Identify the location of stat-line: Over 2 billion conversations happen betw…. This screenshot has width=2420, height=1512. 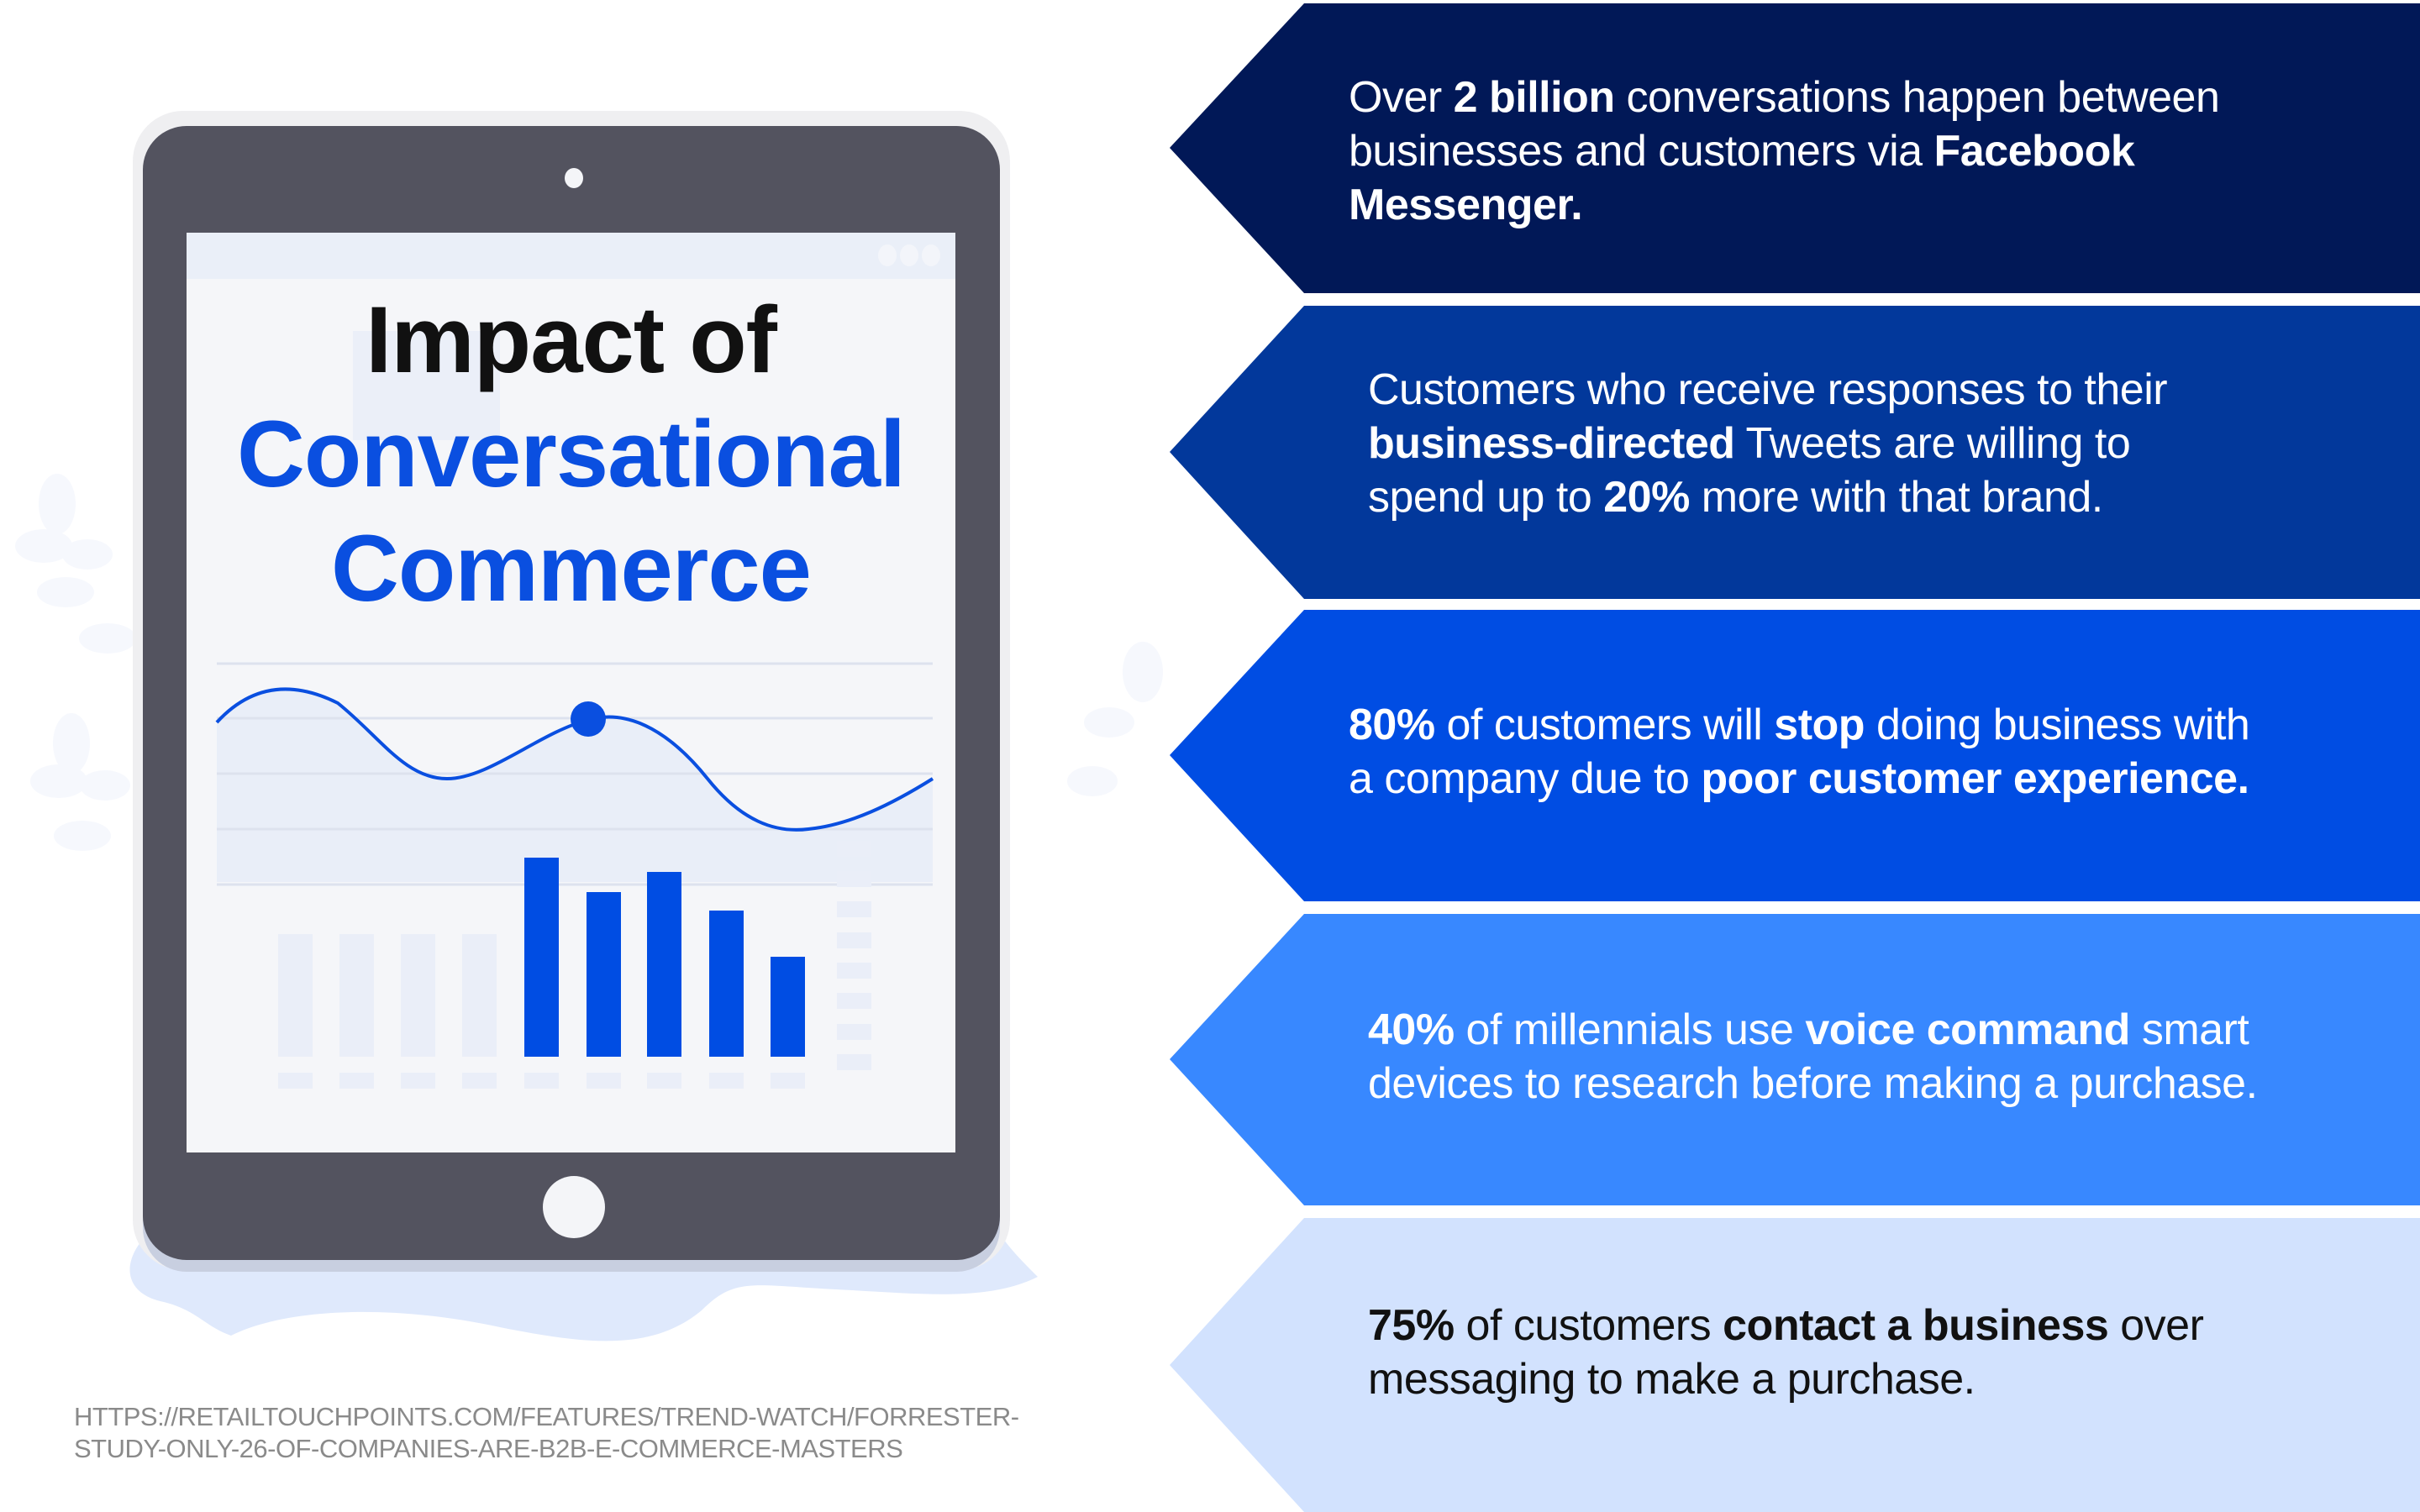
(1785, 97).